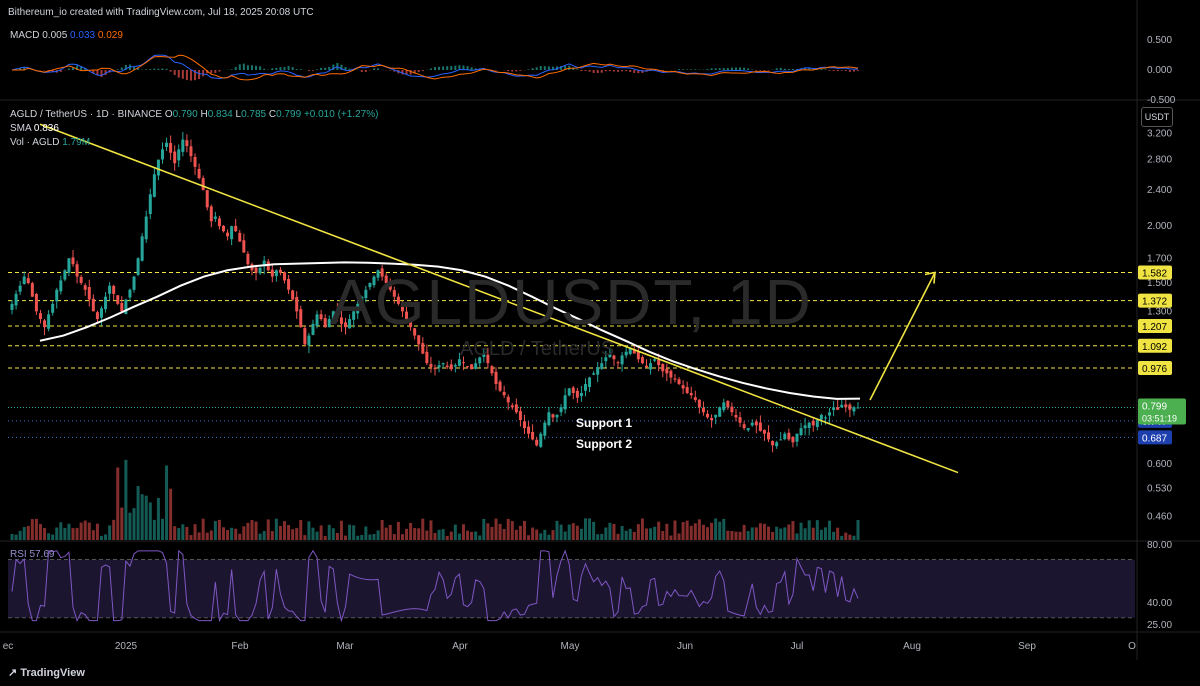  I want to click on currency-unit-button: USDT, so click(1157, 117).